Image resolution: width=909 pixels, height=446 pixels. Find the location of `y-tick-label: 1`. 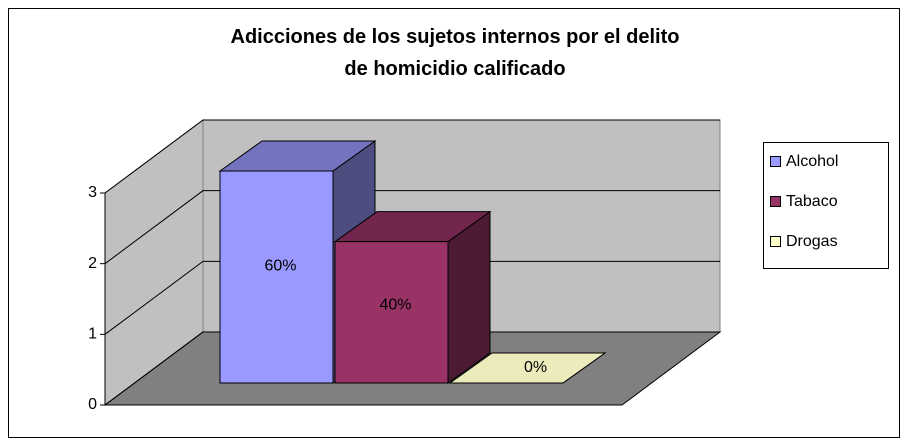

y-tick-label: 1 is located at coordinates (92, 334).